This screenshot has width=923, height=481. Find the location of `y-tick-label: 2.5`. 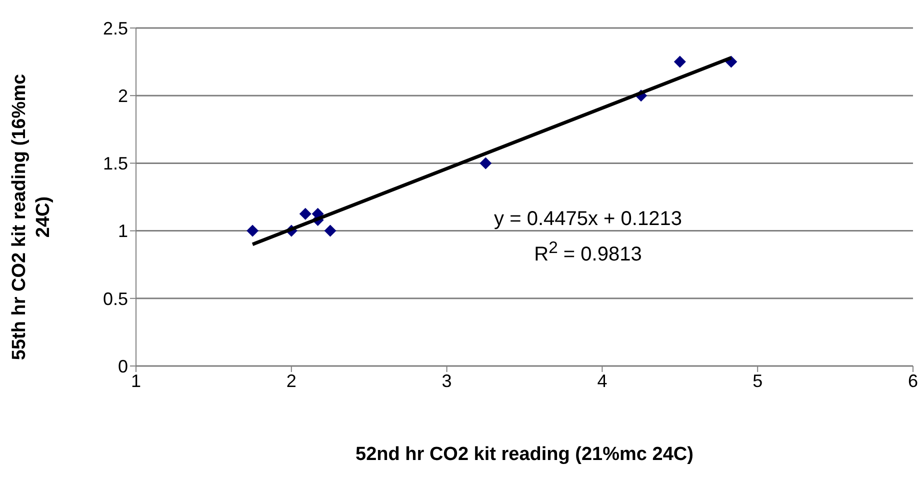

y-tick-label: 2.5 is located at coordinates (115, 28).